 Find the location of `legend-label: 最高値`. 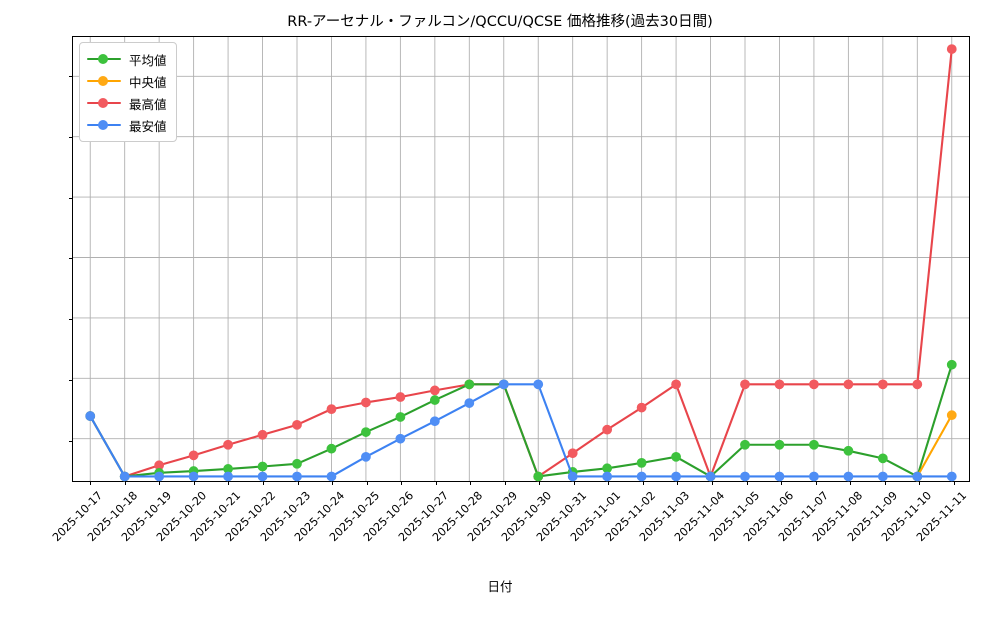

legend-label: 最高値 is located at coordinates (148, 104).